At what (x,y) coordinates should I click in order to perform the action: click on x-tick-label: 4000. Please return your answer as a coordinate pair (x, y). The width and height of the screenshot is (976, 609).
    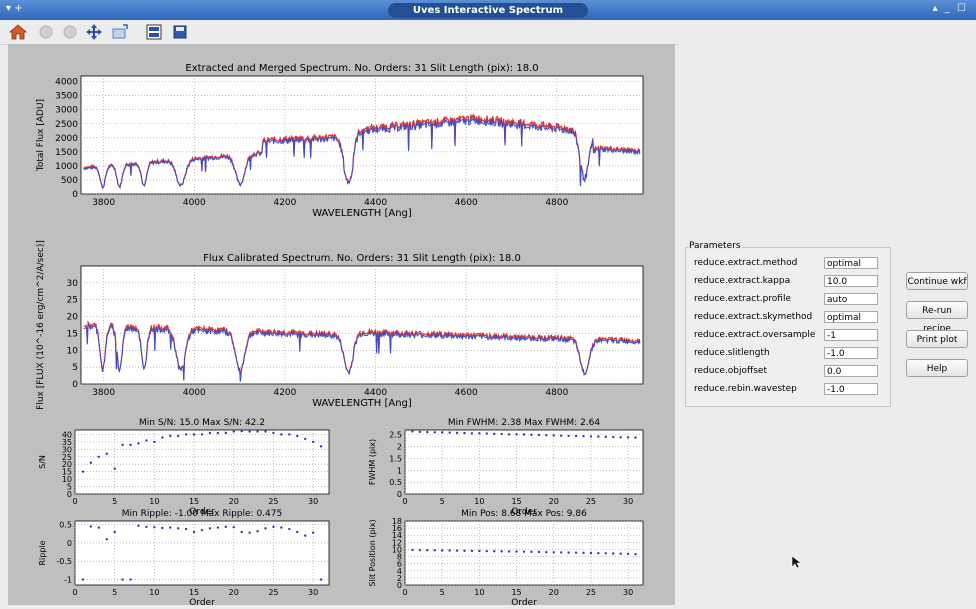
    Looking at the image, I should click on (194, 393).